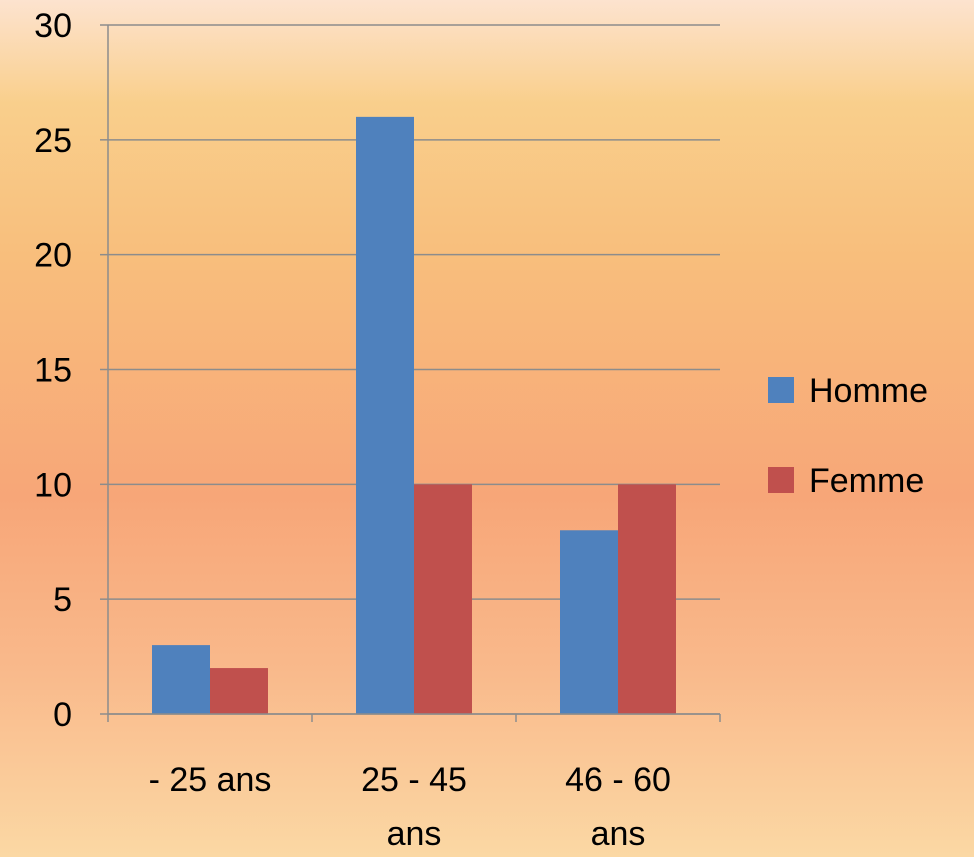 The height and width of the screenshot is (857, 974). I want to click on y-tick-label: 30, so click(53, 26).